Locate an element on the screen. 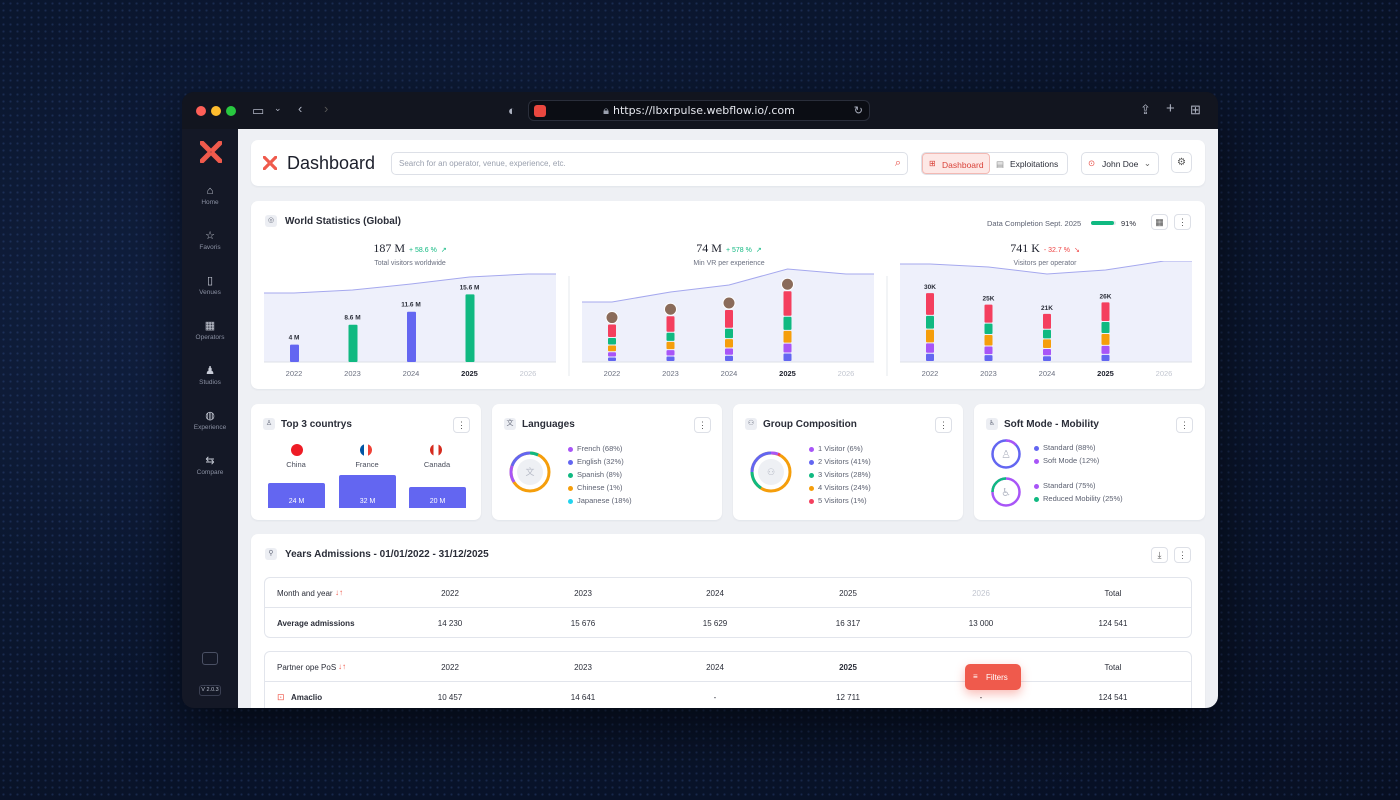  group-icon: ⚇ is located at coordinates (751, 424).